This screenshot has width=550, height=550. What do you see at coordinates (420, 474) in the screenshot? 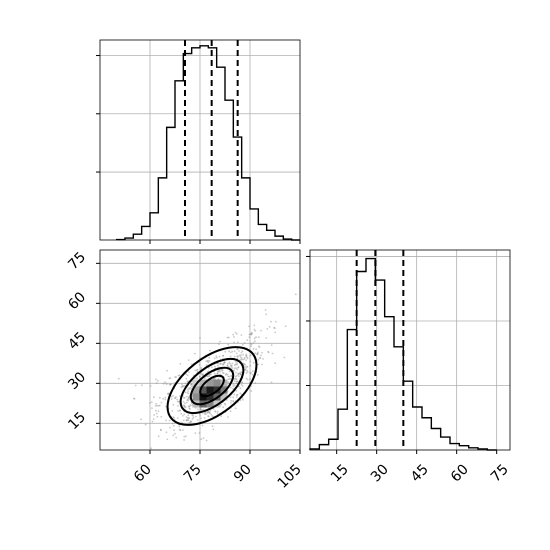
I see `x-tick-label-45: 45` at bounding box center [420, 474].